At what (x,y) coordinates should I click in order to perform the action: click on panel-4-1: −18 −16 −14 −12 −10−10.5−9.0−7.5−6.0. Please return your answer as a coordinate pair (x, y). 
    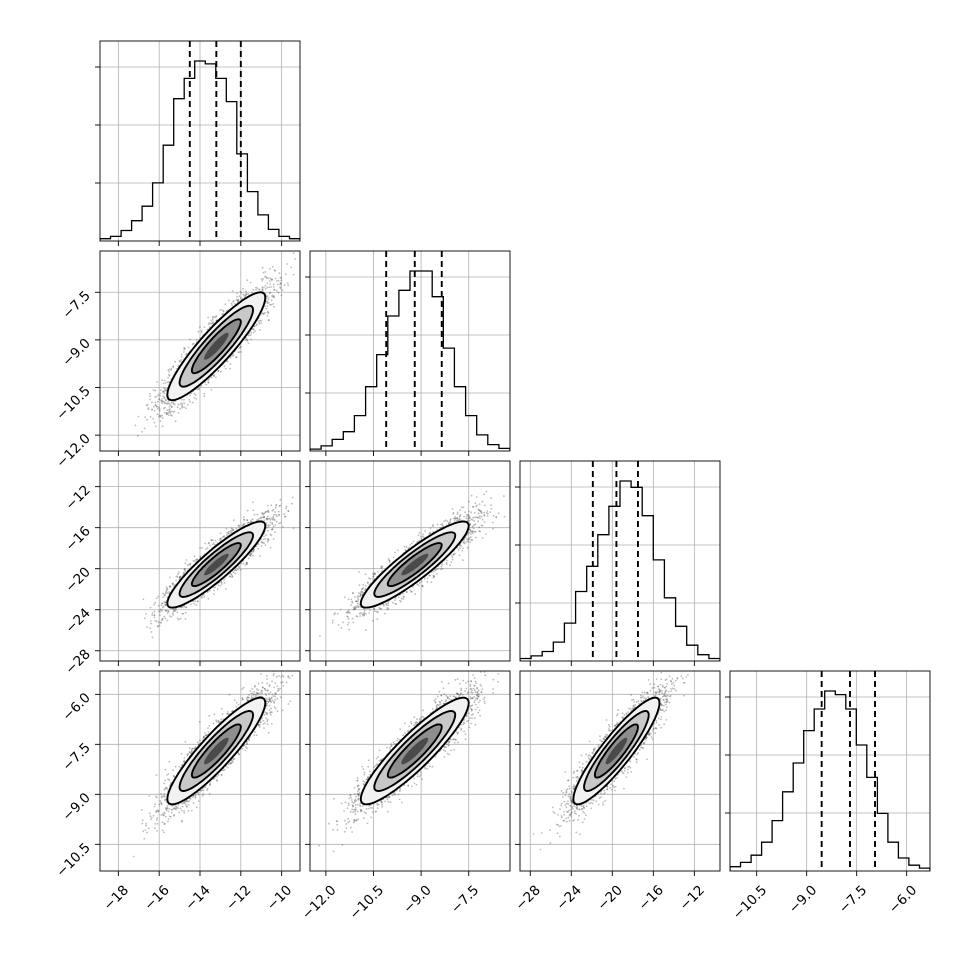
    Looking at the image, I should click on (177, 792).